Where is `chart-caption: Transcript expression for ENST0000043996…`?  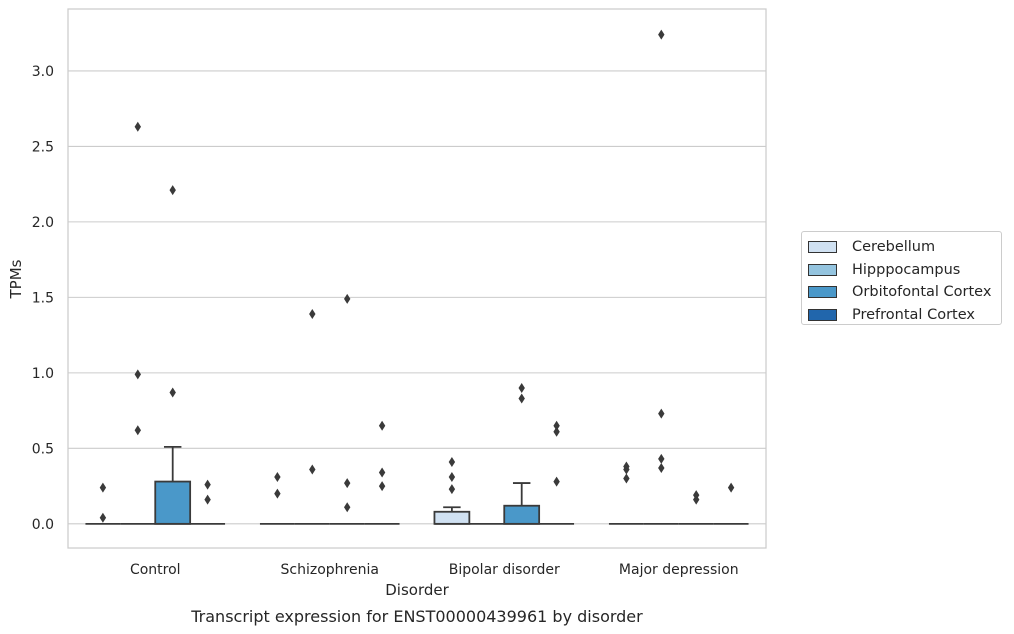
chart-caption: Transcript expression for ENST0000043996… is located at coordinates (416, 616).